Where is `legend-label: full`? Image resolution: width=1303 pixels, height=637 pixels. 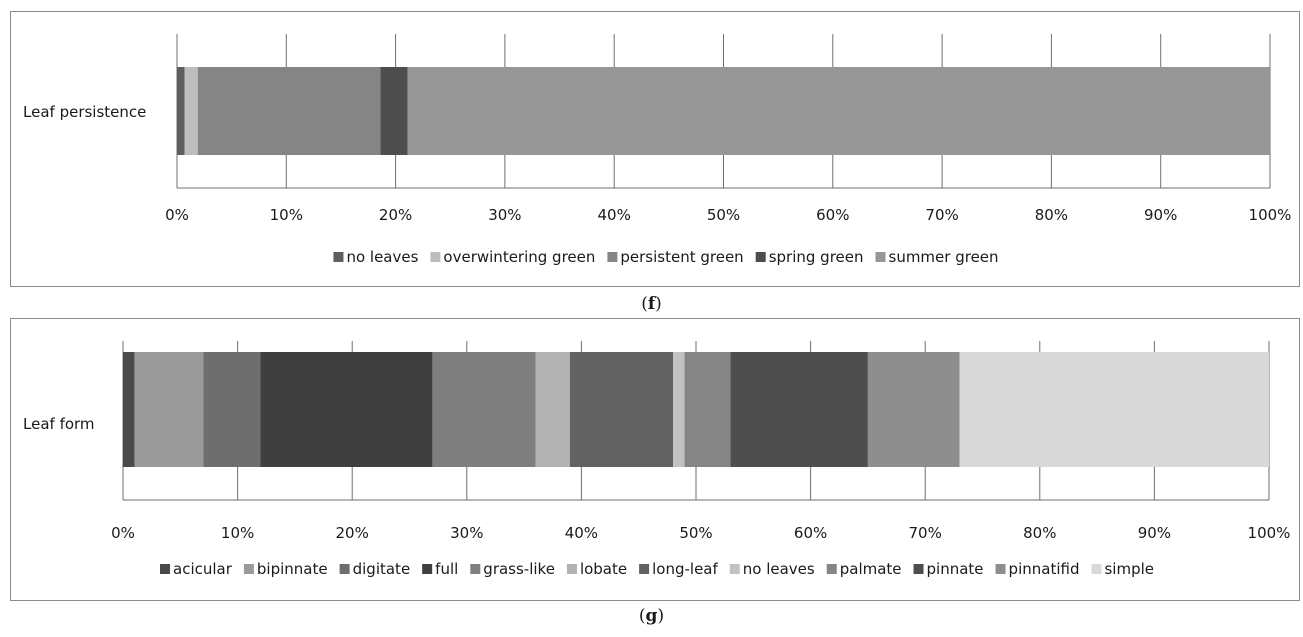
legend-label: full is located at coordinates (446, 569).